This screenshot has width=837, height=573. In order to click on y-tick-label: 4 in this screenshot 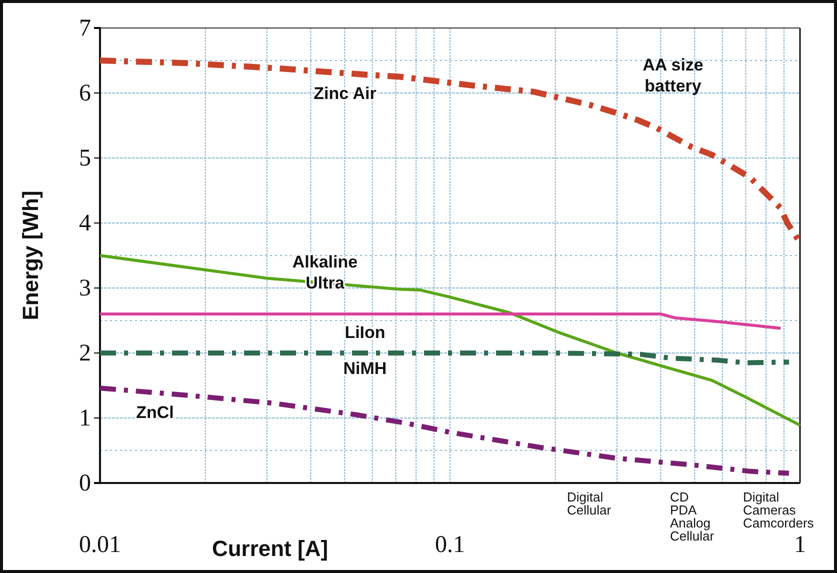, I will do `click(85, 223)`.